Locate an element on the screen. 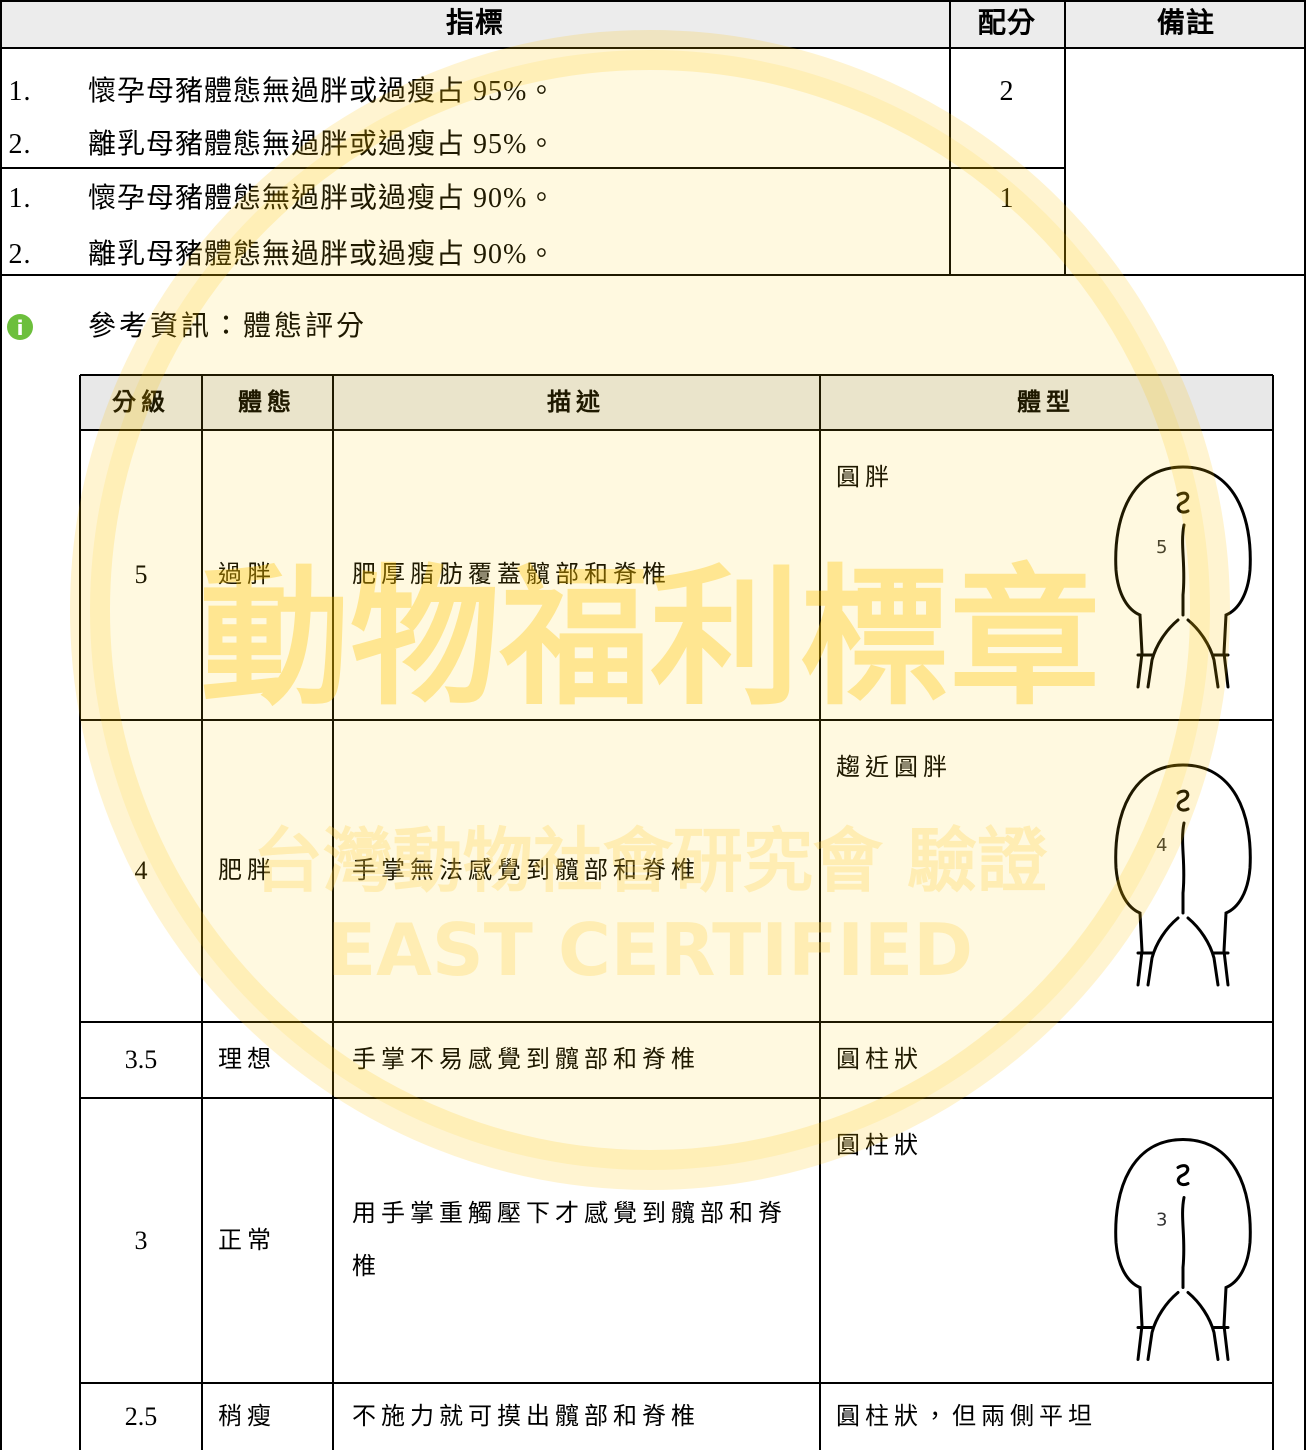  column-header: 備註 is located at coordinates (1186, 23).